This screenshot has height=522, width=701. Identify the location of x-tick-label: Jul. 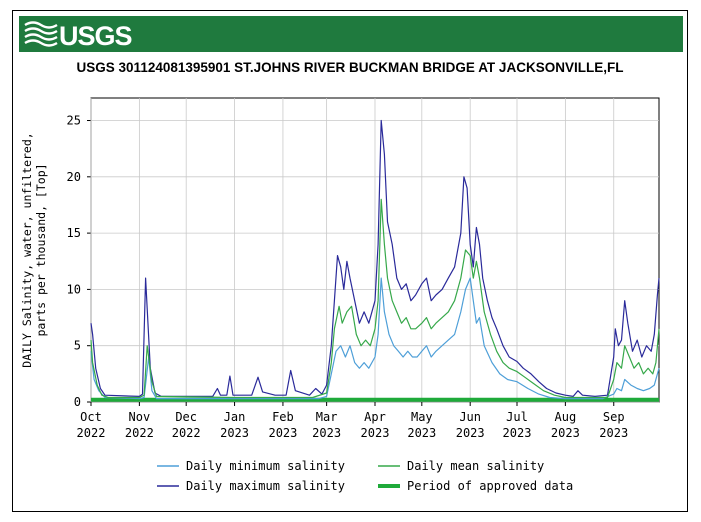
(517, 417).